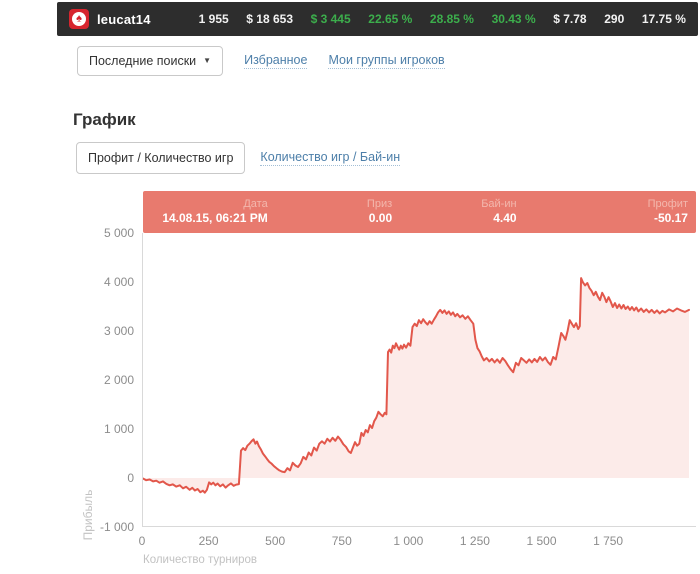  What do you see at coordinates (142, 541) in the screenshot?
I see `x-tick-label: 0` at bounding box center [142, 541].